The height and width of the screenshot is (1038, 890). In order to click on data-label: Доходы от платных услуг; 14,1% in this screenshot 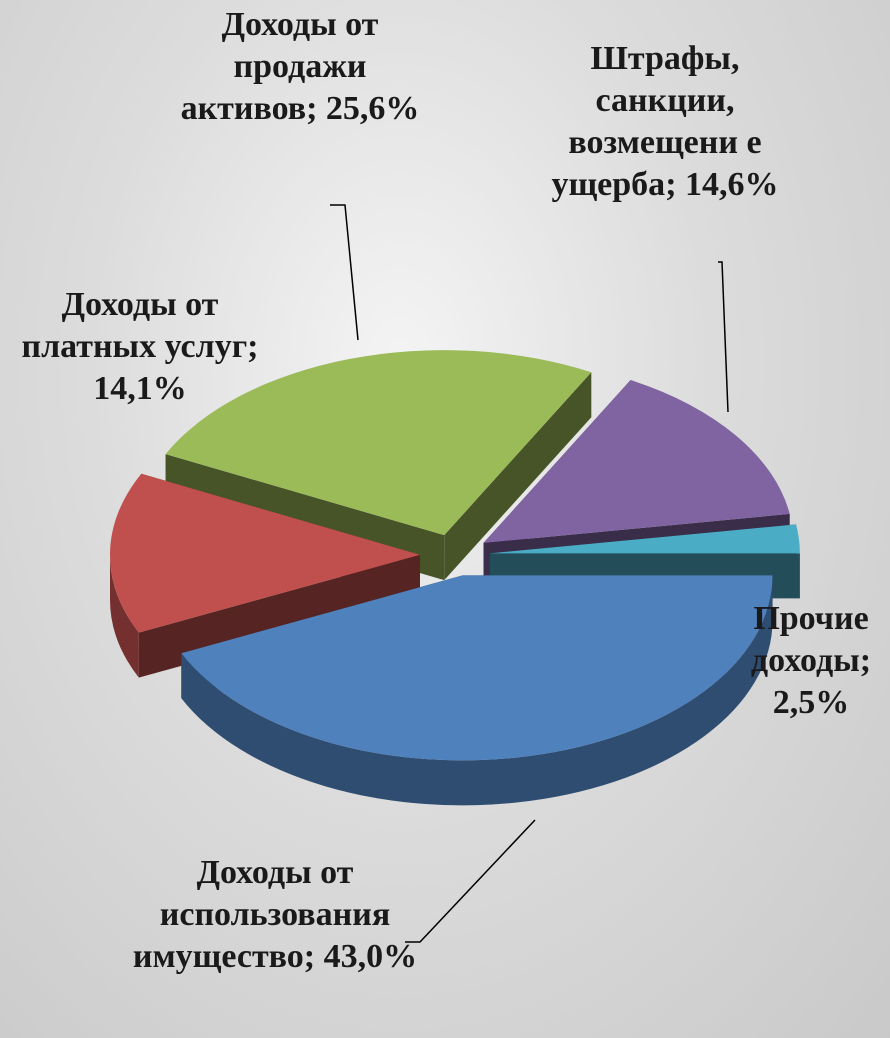, I will do `click(140, 347)`.